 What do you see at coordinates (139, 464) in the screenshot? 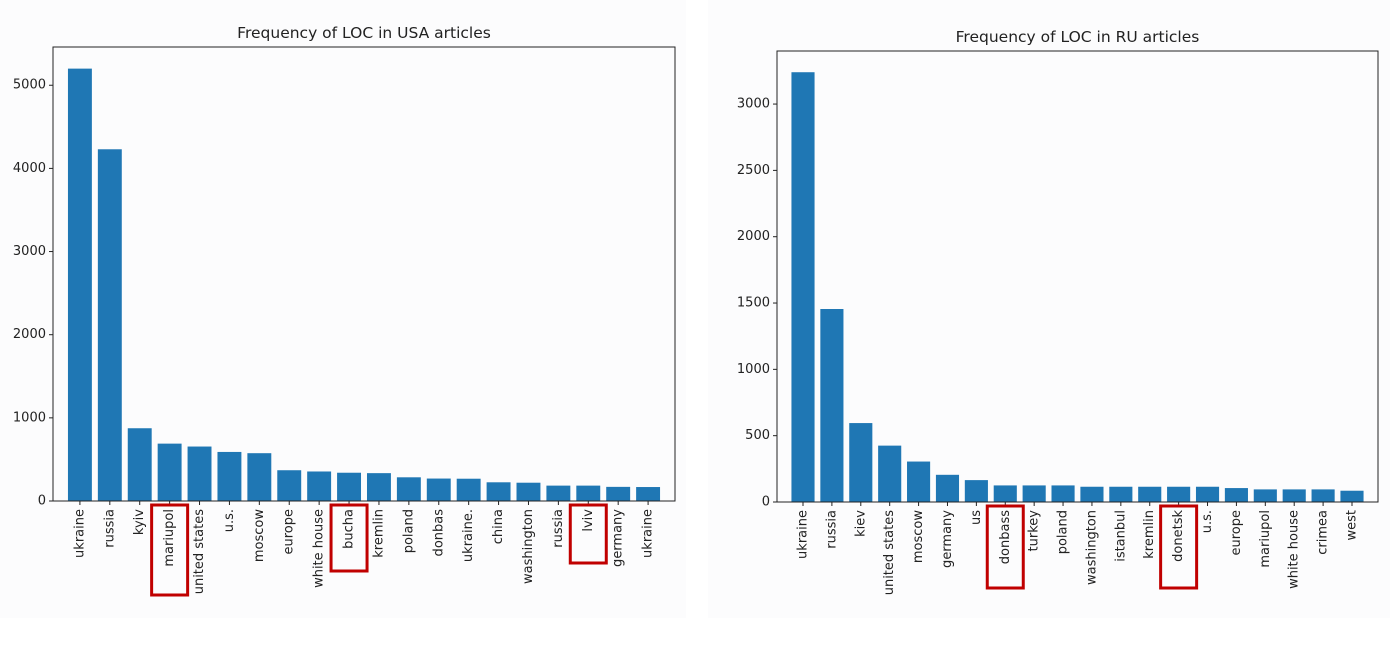
I see `bar-kyiv` at bounding box center [139, 464].